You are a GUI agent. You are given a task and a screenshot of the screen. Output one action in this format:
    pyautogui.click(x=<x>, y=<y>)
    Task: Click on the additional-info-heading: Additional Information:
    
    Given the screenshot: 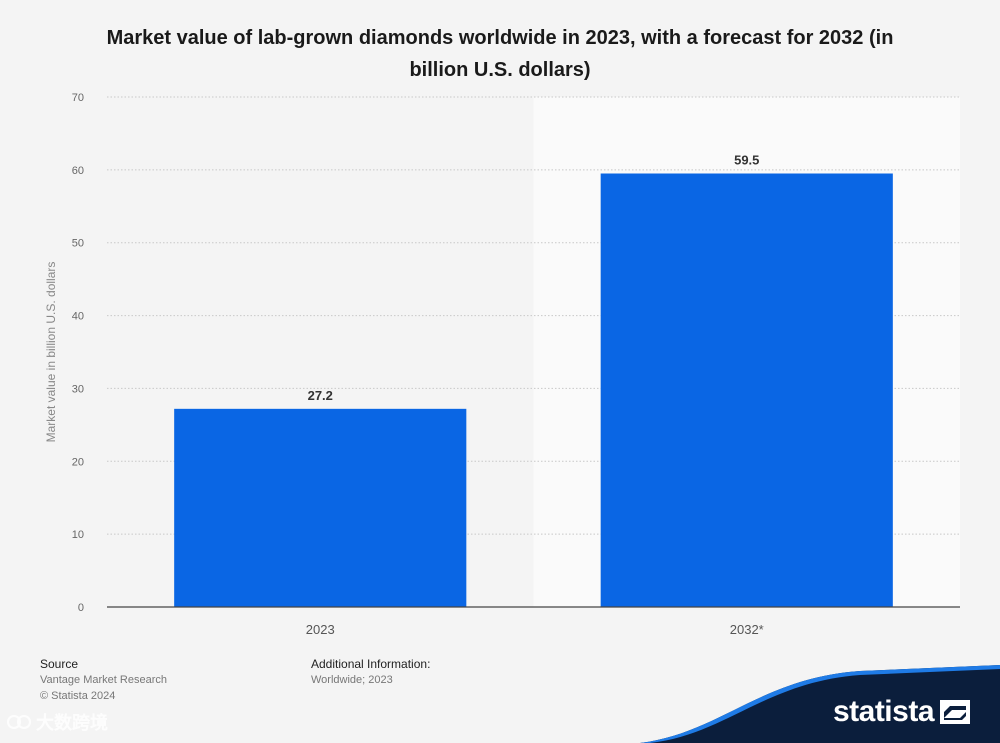 What is the action you would take?
    pyautogui.click(x=371, y=664)
    